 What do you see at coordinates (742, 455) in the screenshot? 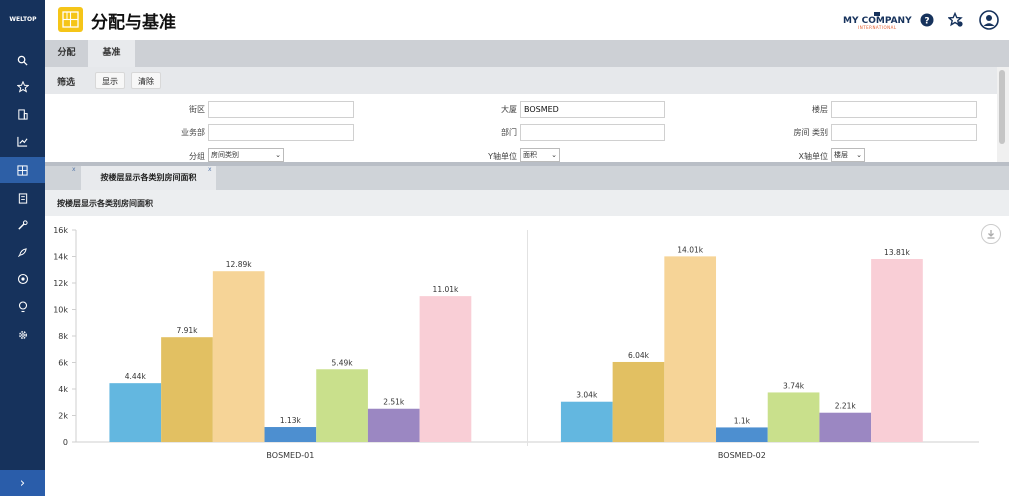
I see `x-tick-label: BOSMED-02` at bounding box center [742, 455].